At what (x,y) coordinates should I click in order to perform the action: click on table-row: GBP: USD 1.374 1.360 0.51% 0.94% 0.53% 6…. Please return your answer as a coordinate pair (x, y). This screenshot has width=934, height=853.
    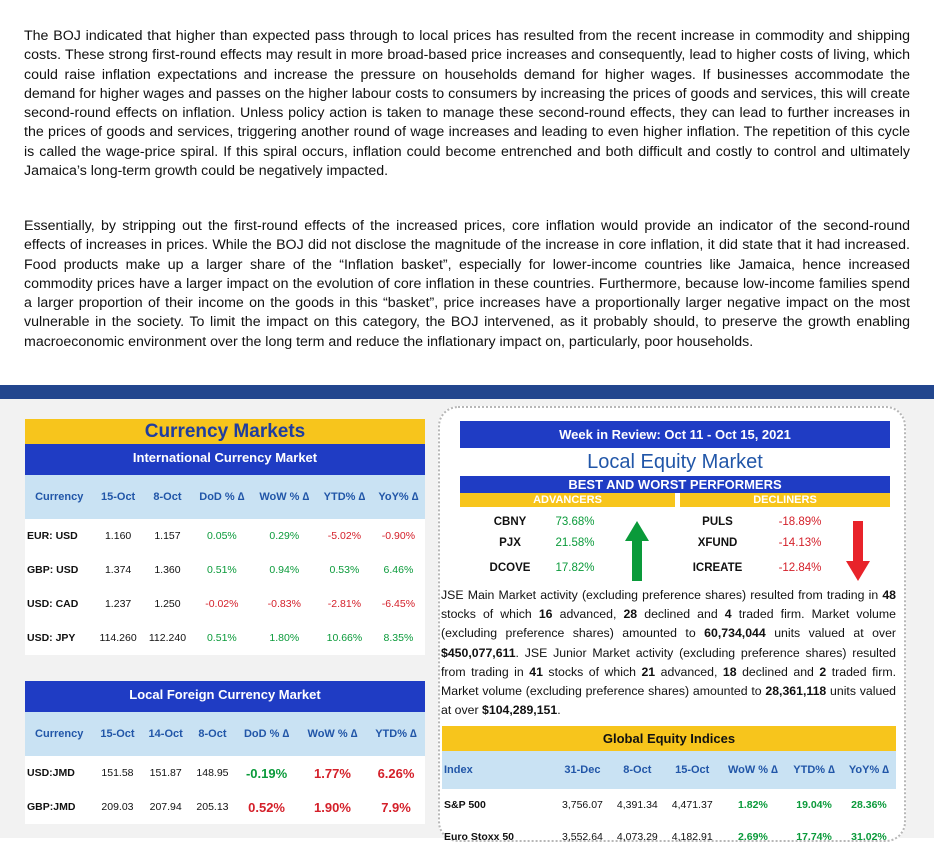
    Looking at the image, I should click on (225, 570).